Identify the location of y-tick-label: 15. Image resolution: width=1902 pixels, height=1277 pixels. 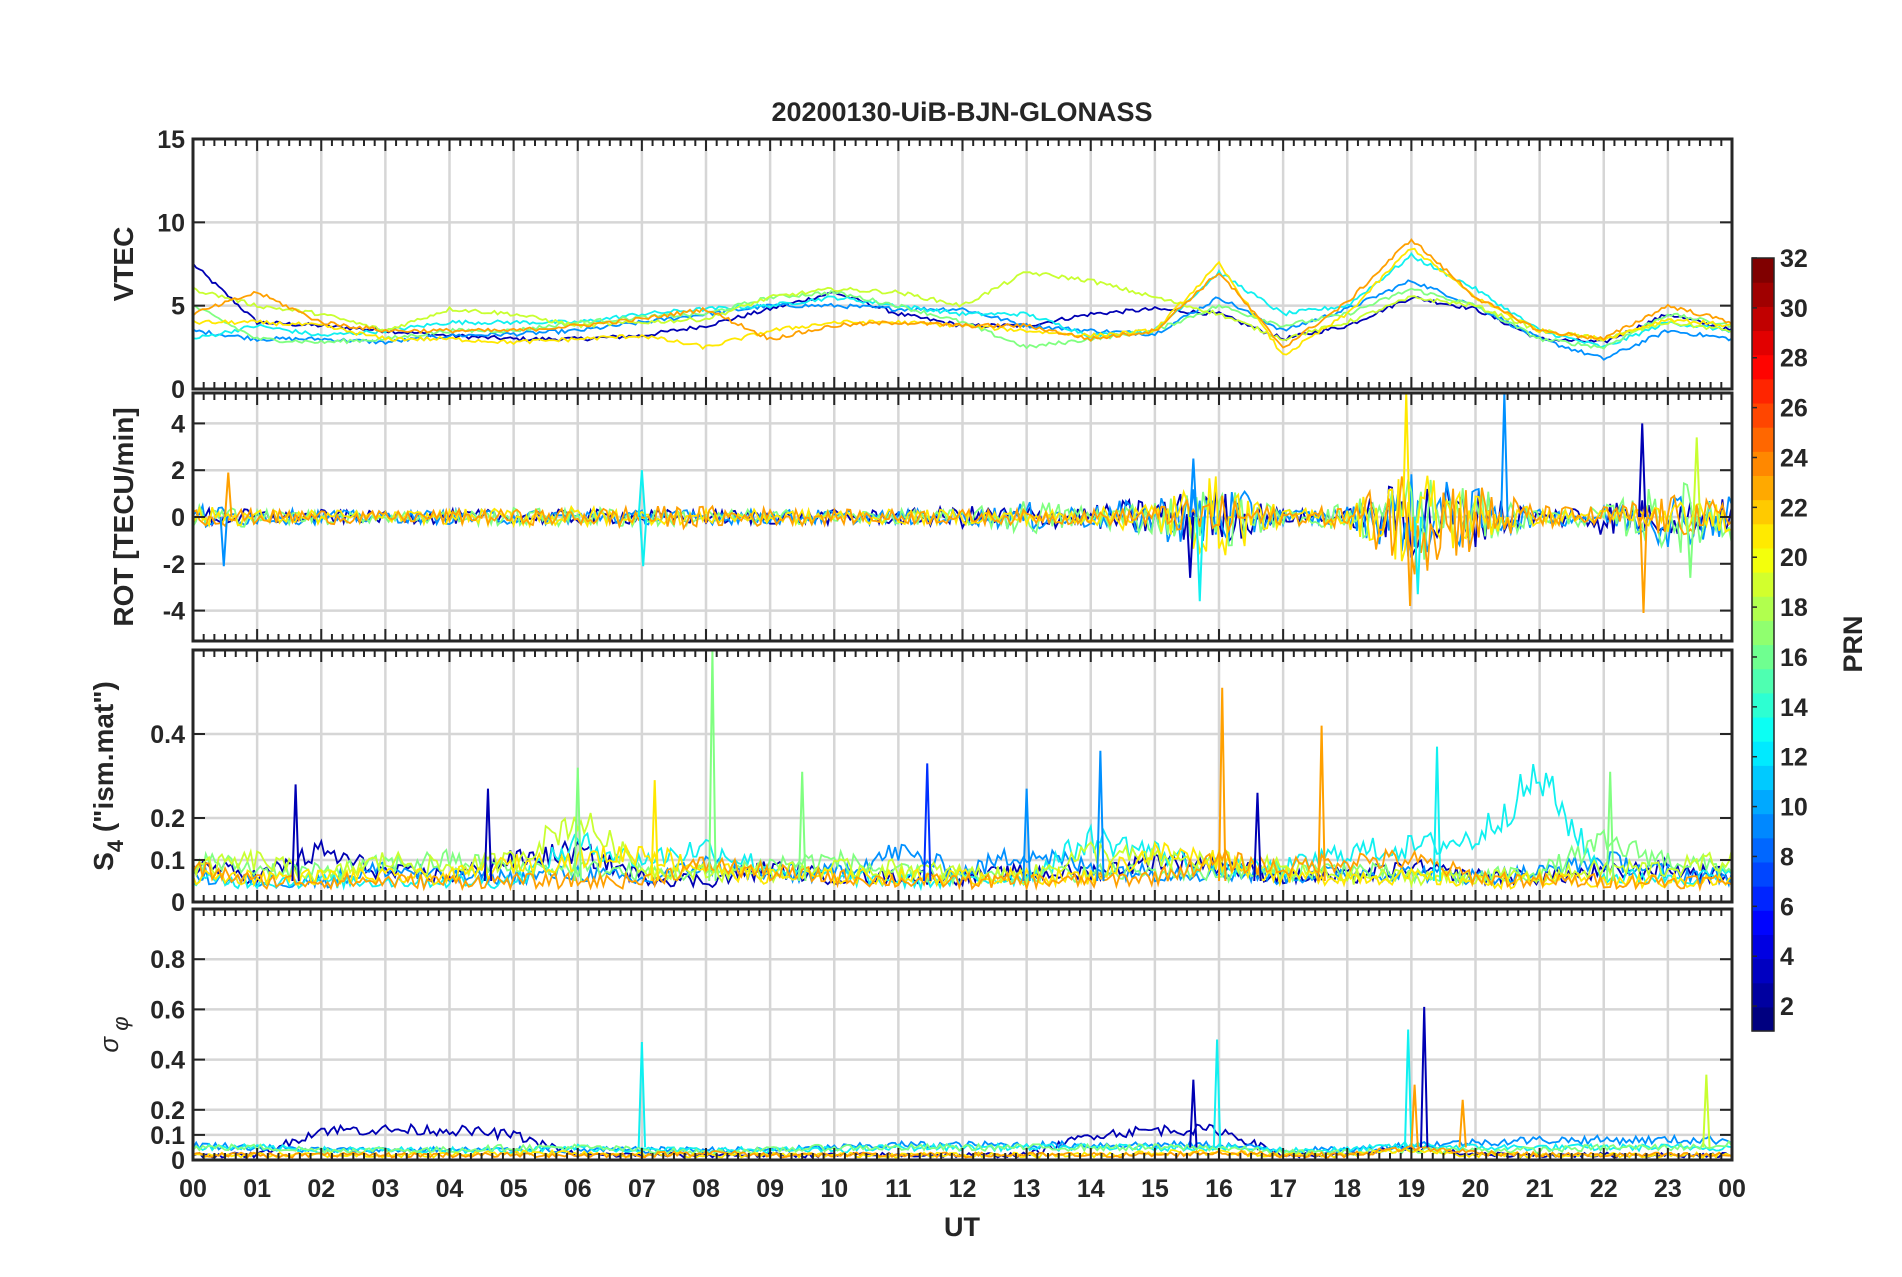
(171, 140).